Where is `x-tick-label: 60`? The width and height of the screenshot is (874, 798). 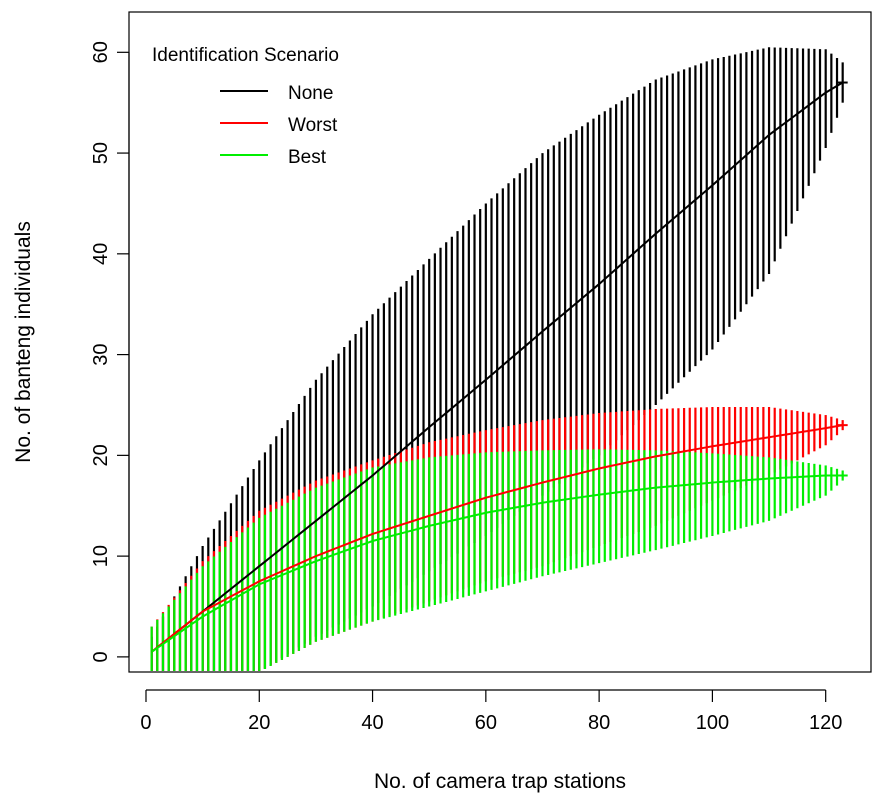 x-tick-label: 60 is located at coordinates (486, 723).